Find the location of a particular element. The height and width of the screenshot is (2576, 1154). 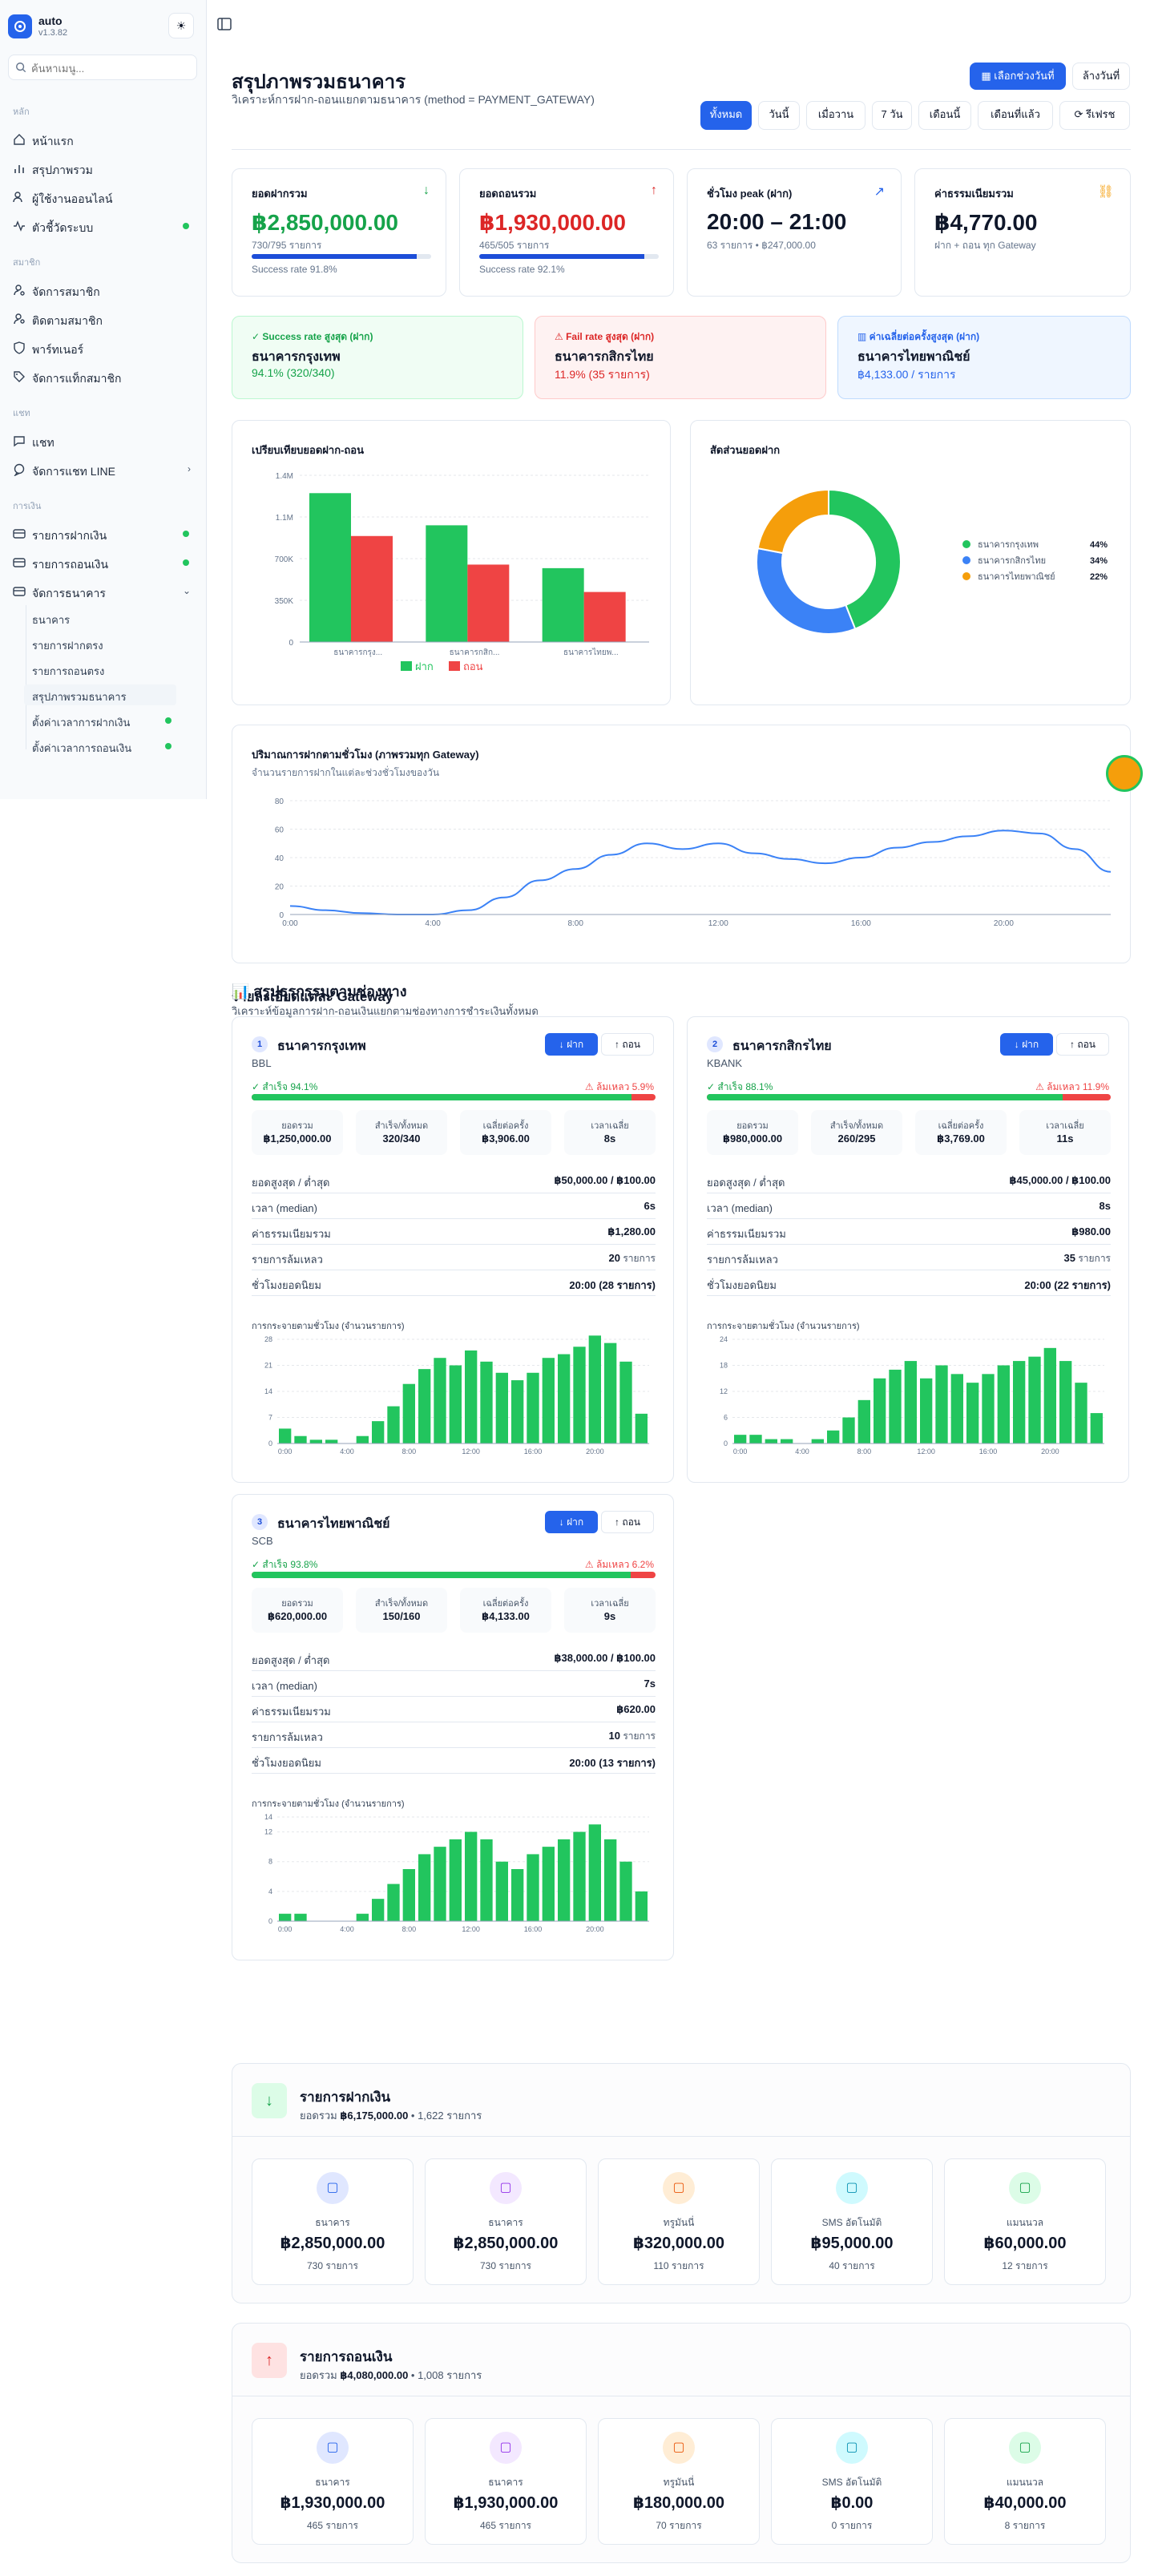

filter-today: วันนี้ is located at coordinates (779, 115).